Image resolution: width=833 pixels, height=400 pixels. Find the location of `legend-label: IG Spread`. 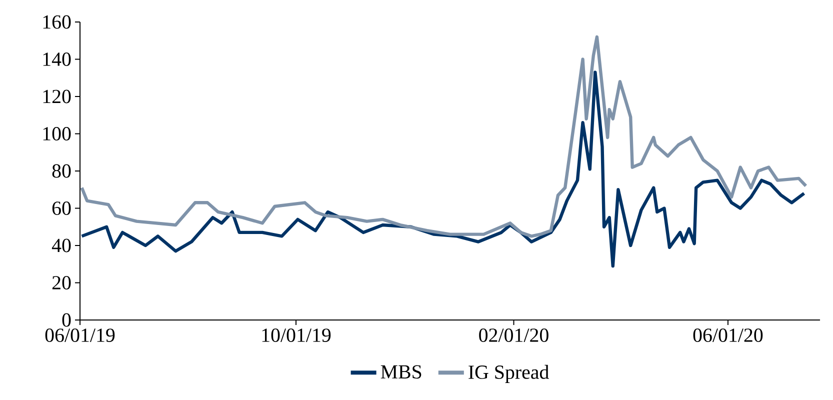

legend-label: IG Spread is located at coordinates (508, 373).